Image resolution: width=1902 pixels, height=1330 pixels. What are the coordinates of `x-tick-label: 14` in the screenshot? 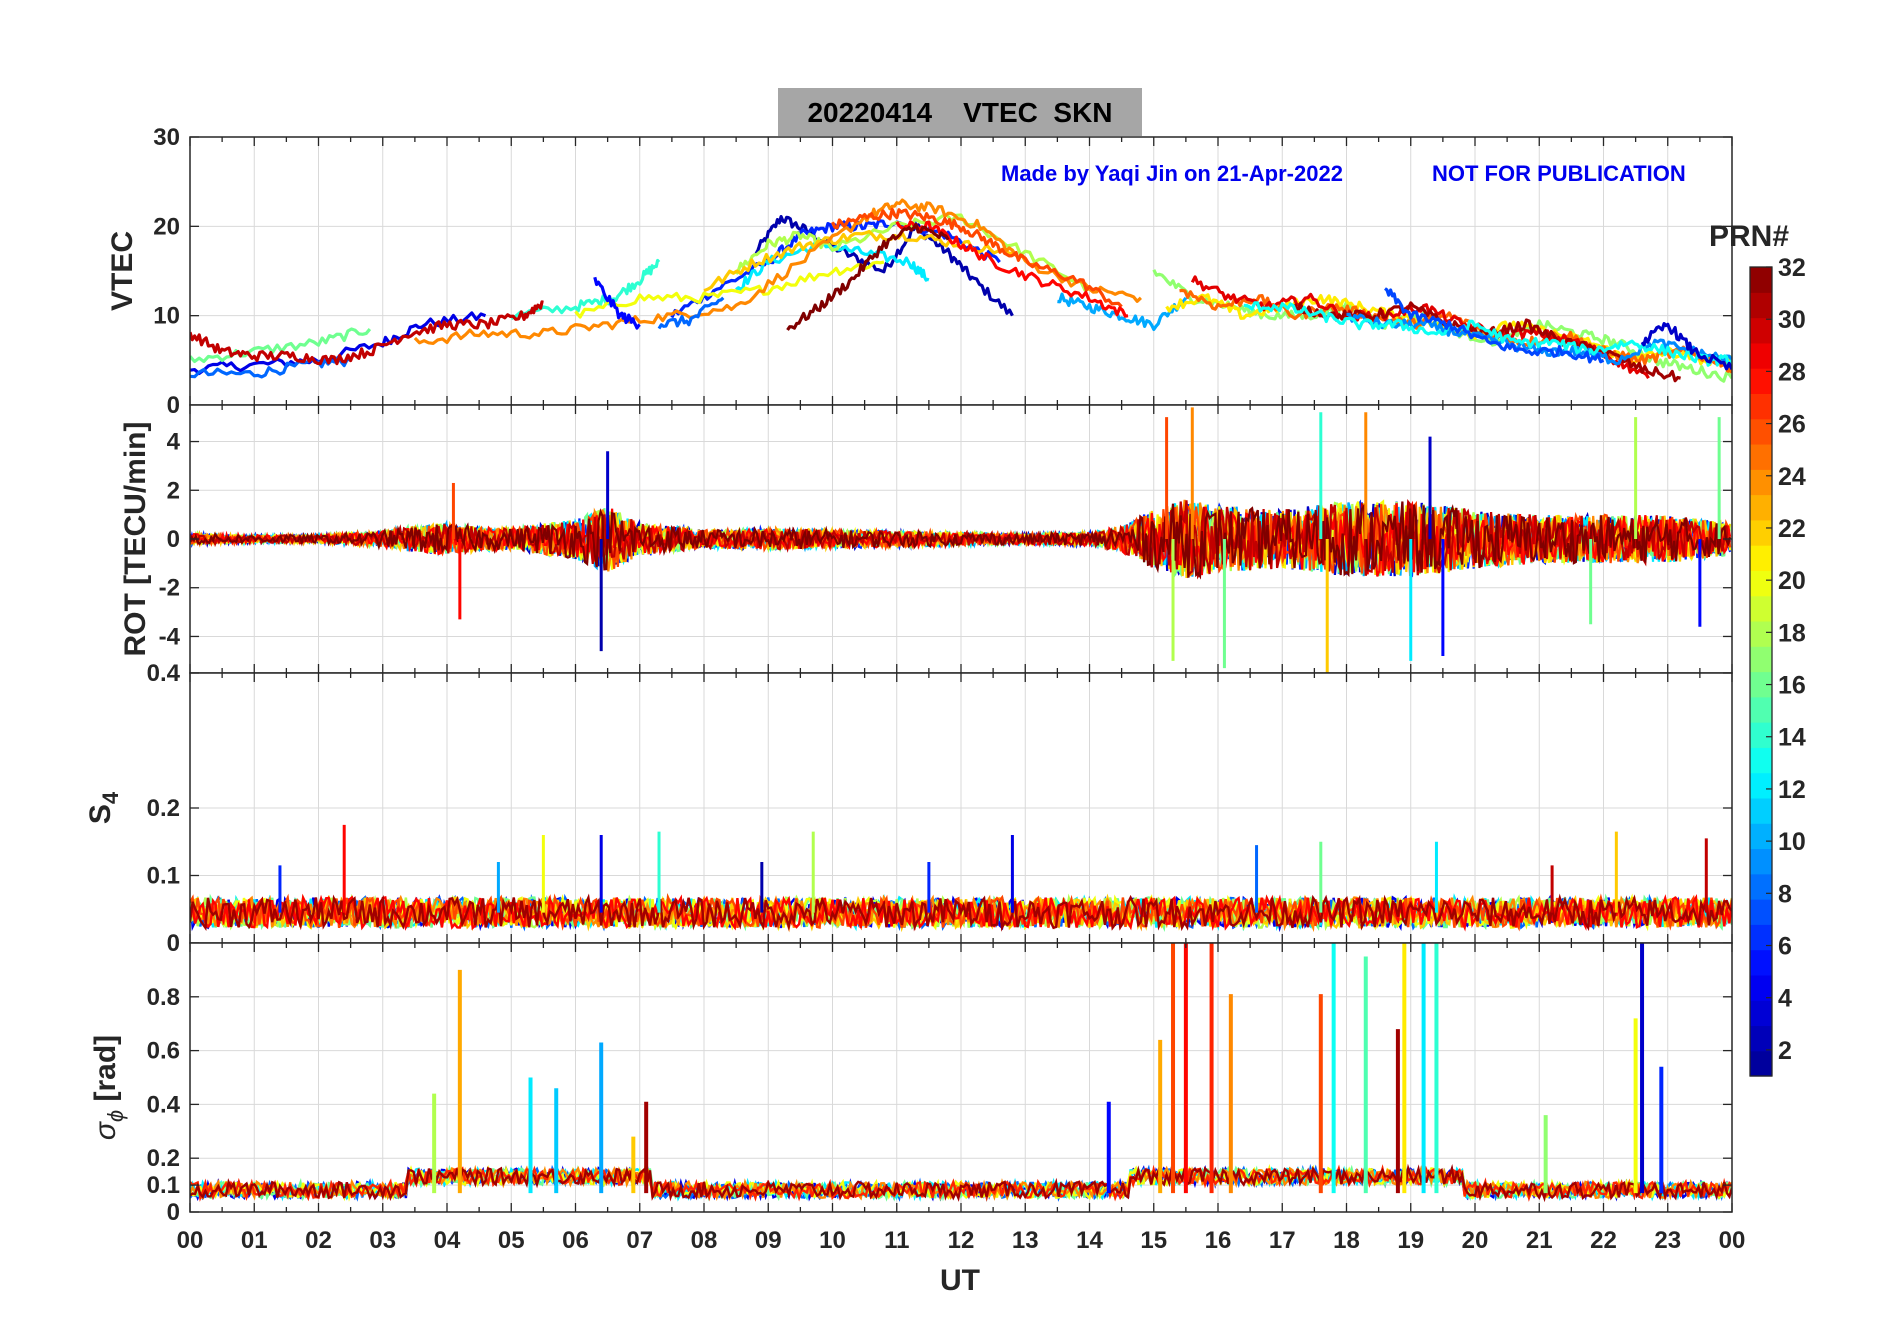 It's located at (1089, 1240).